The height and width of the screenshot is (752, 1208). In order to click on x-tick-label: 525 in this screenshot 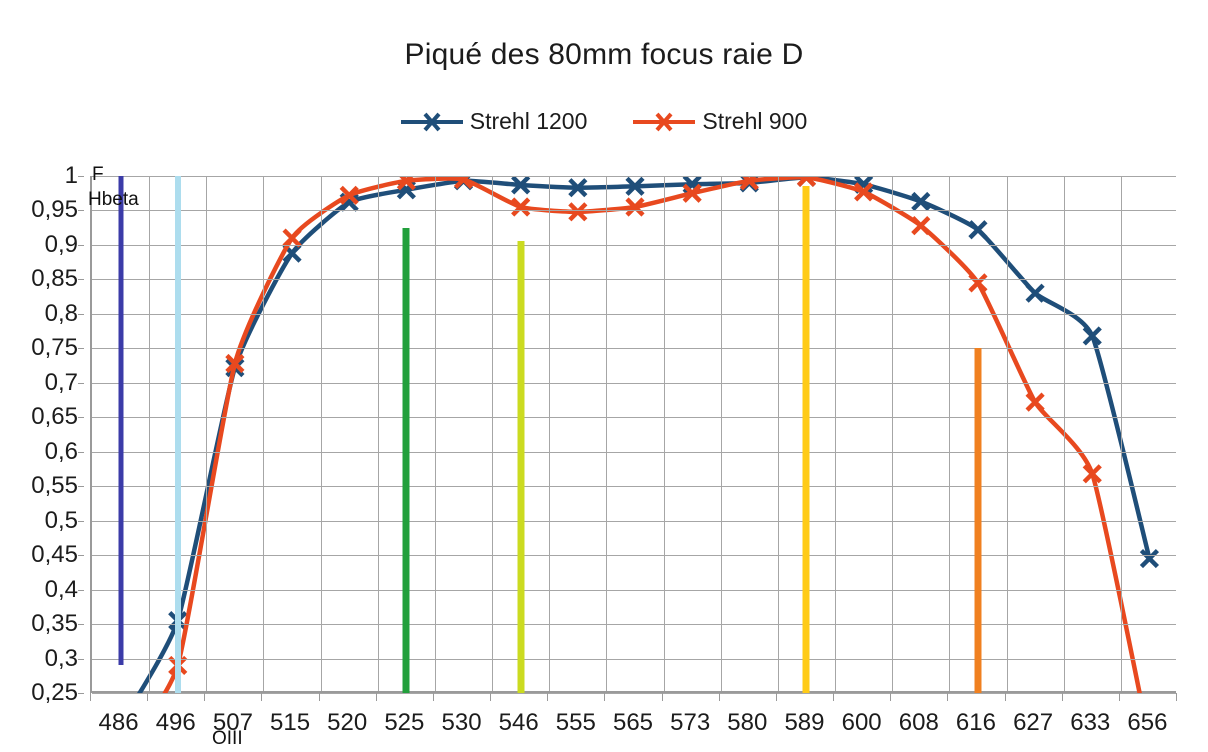, I will do `click(404, 722)`.